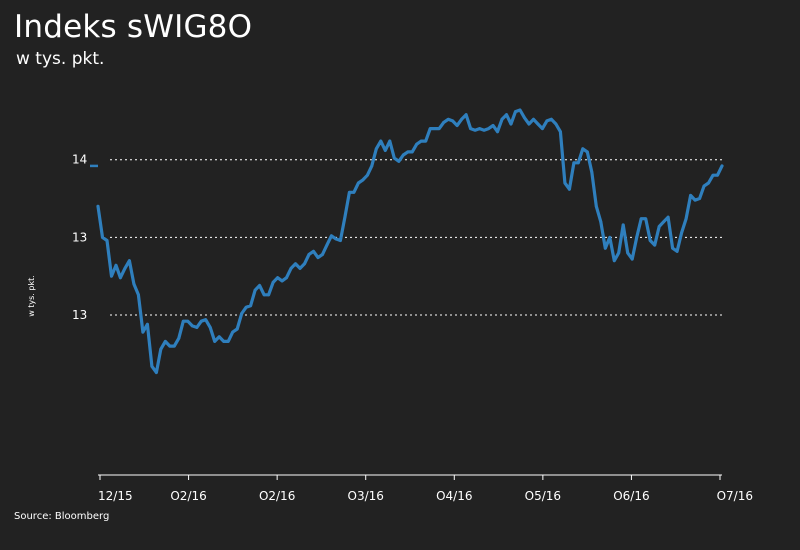 This screenshot has width=800, height=550. Describe the element at coordinates (133, 27) in the screenshot. I see `chart-title: Indeks sWIG8O` at that location.